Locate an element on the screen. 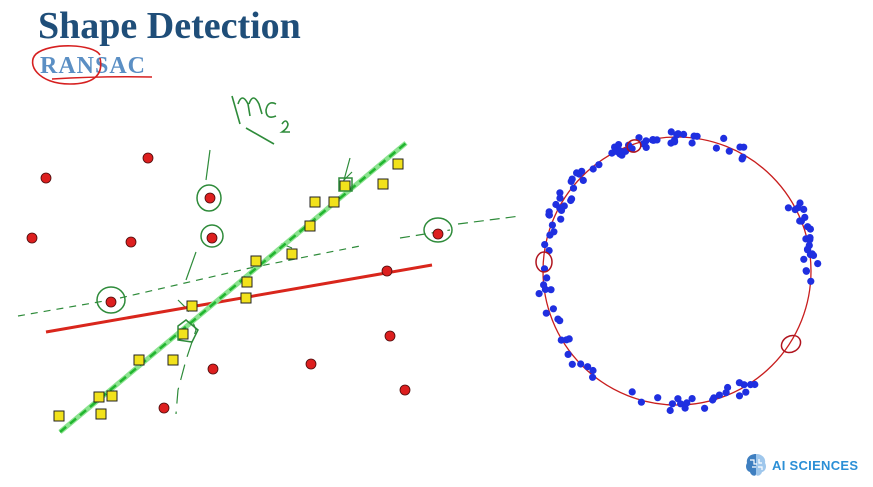  logo-text: AI SCIENCES is located at coordinates (815, 465).